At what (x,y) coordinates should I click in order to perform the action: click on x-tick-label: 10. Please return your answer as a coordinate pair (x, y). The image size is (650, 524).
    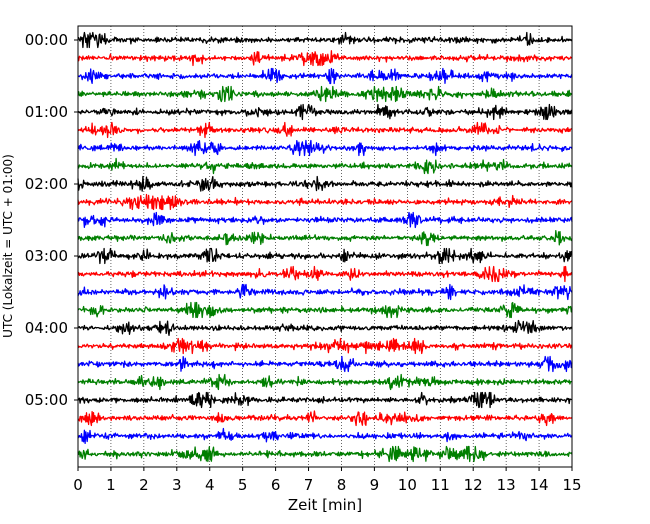
    Looking at the image, I should click on (407, 485).